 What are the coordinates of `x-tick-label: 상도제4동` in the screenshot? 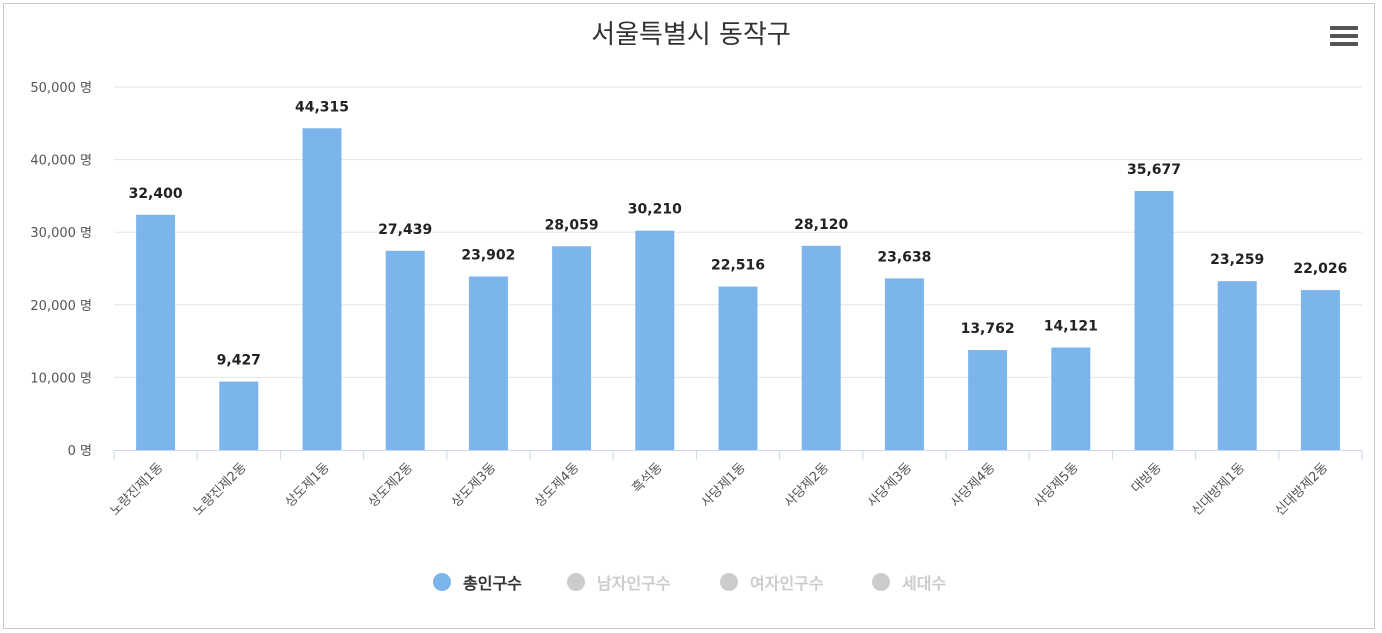 It's located at (557, 485).